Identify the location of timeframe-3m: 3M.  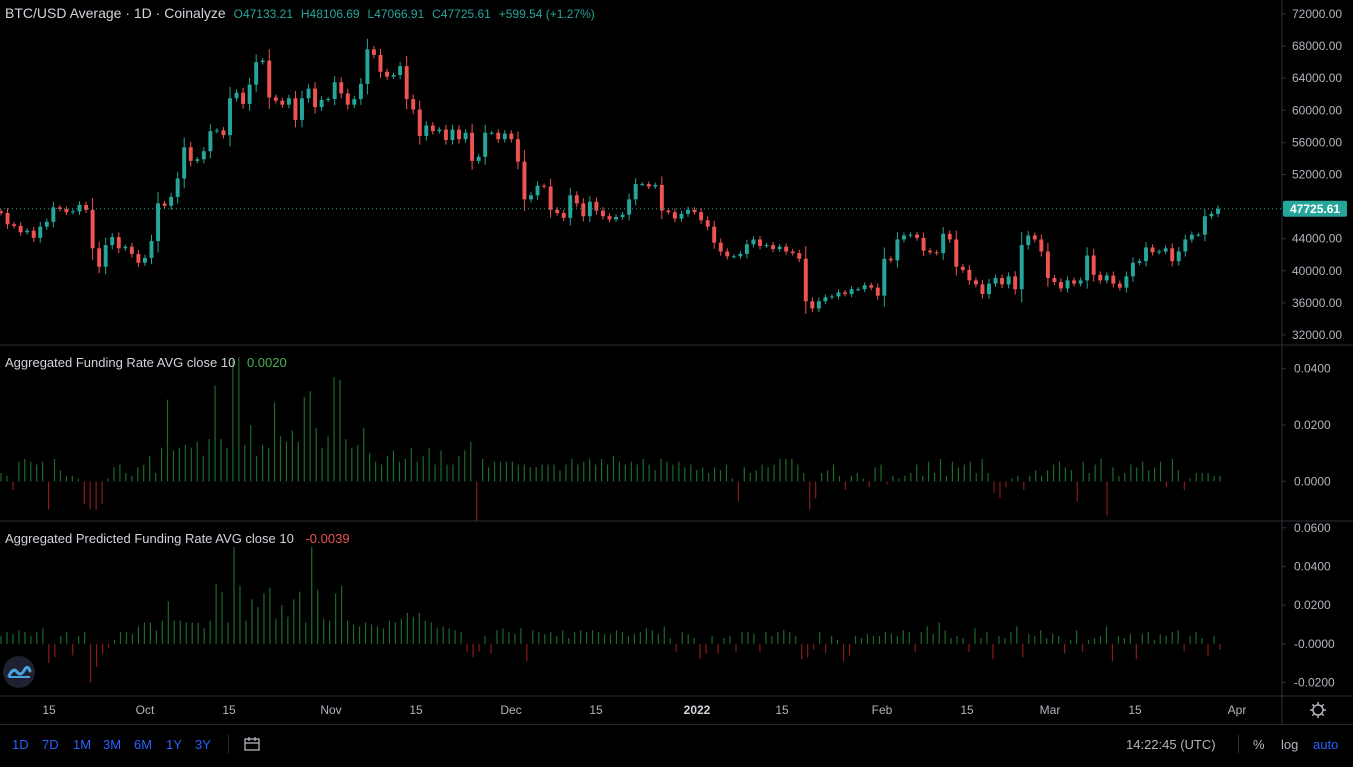
(112, 744).